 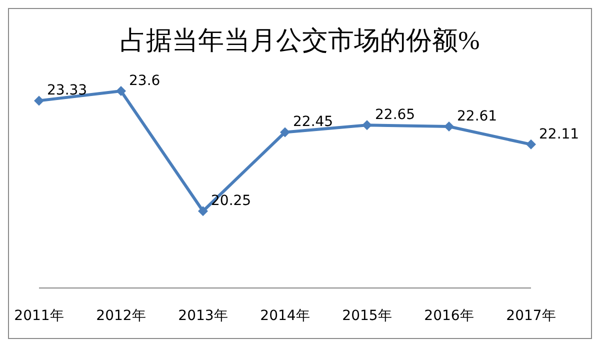 I want to click on data-label: 22.45, so click(x=313, y=122).